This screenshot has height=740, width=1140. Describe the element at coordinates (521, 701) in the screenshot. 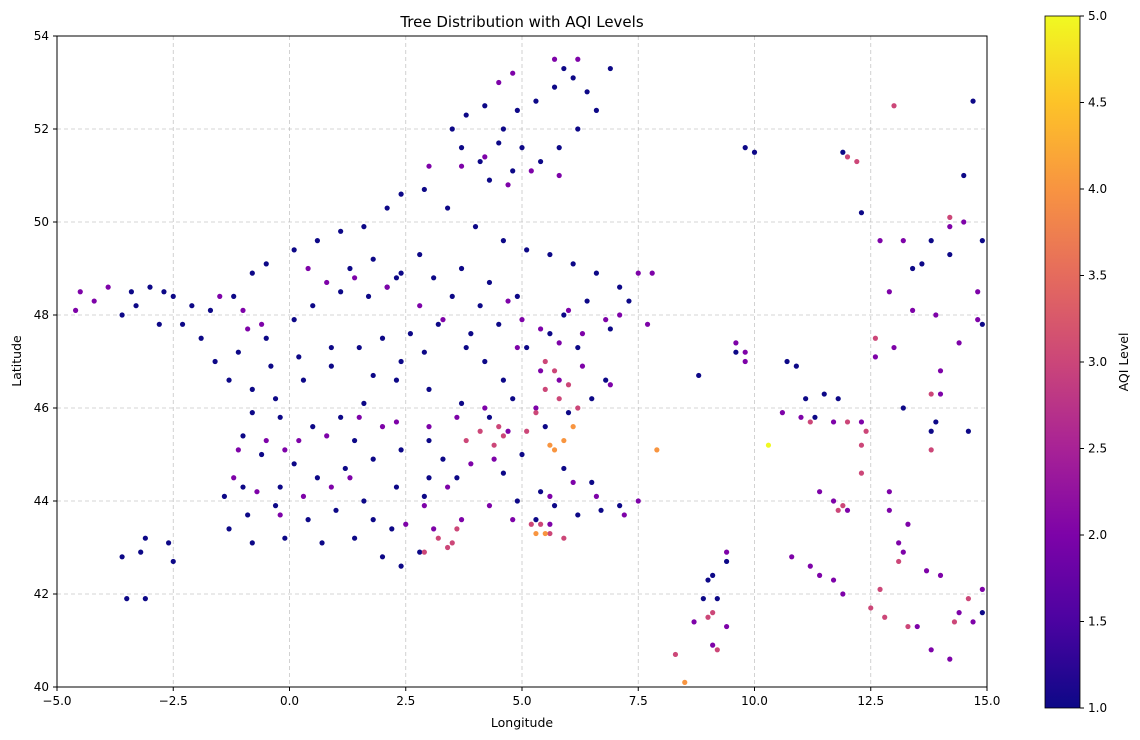

I see `x-tick-label: 5.0` at that location.